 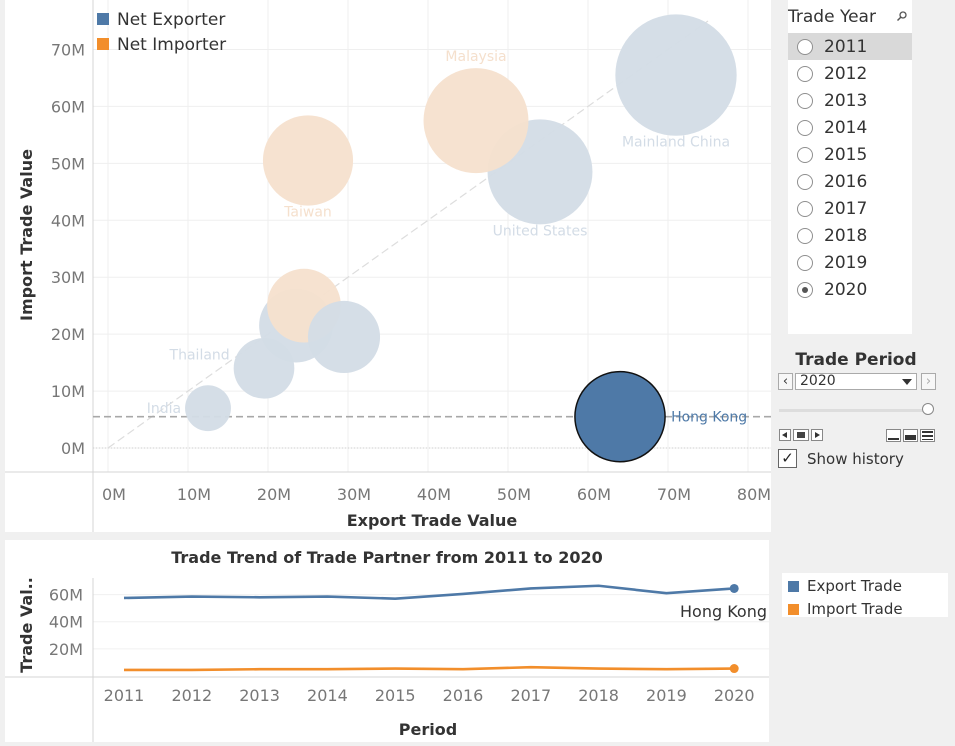 I want to click on year-option: 2017, so click(x=850, y=208).